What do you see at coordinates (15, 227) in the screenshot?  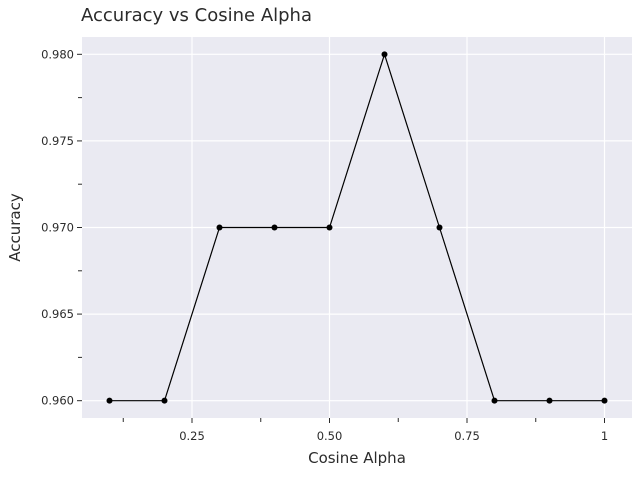 I see `y-axis-label: Accuracy` at bounding box center [15, 227].